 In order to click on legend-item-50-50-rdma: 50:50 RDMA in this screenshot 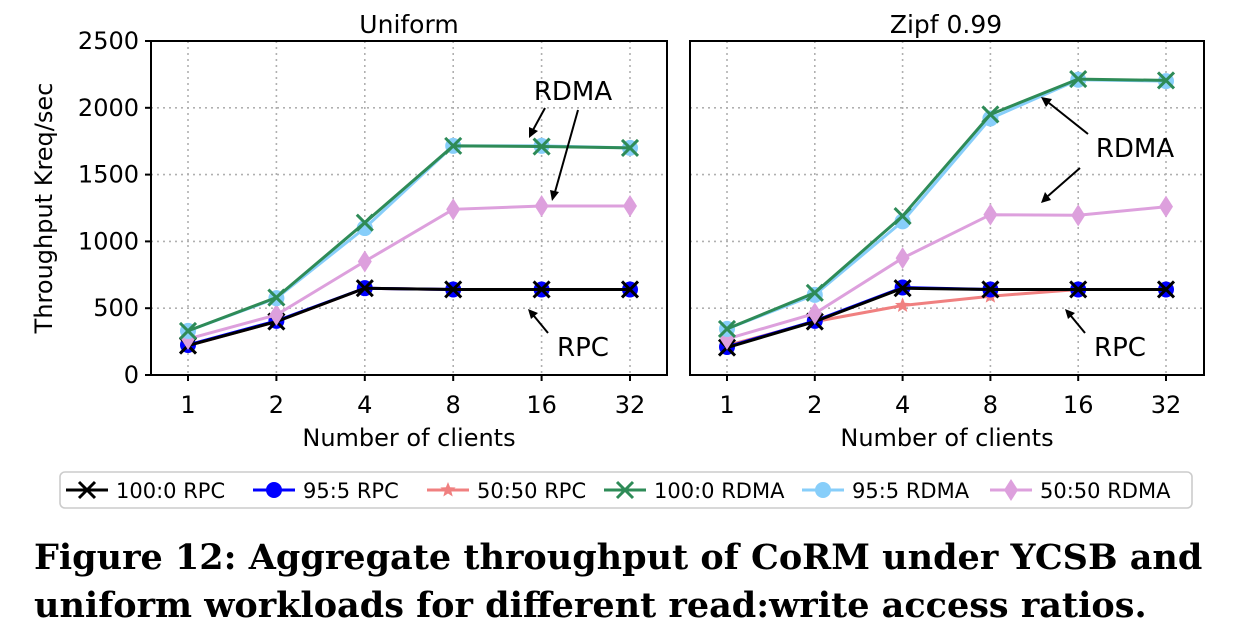, I will do `click(1080, 491)`.